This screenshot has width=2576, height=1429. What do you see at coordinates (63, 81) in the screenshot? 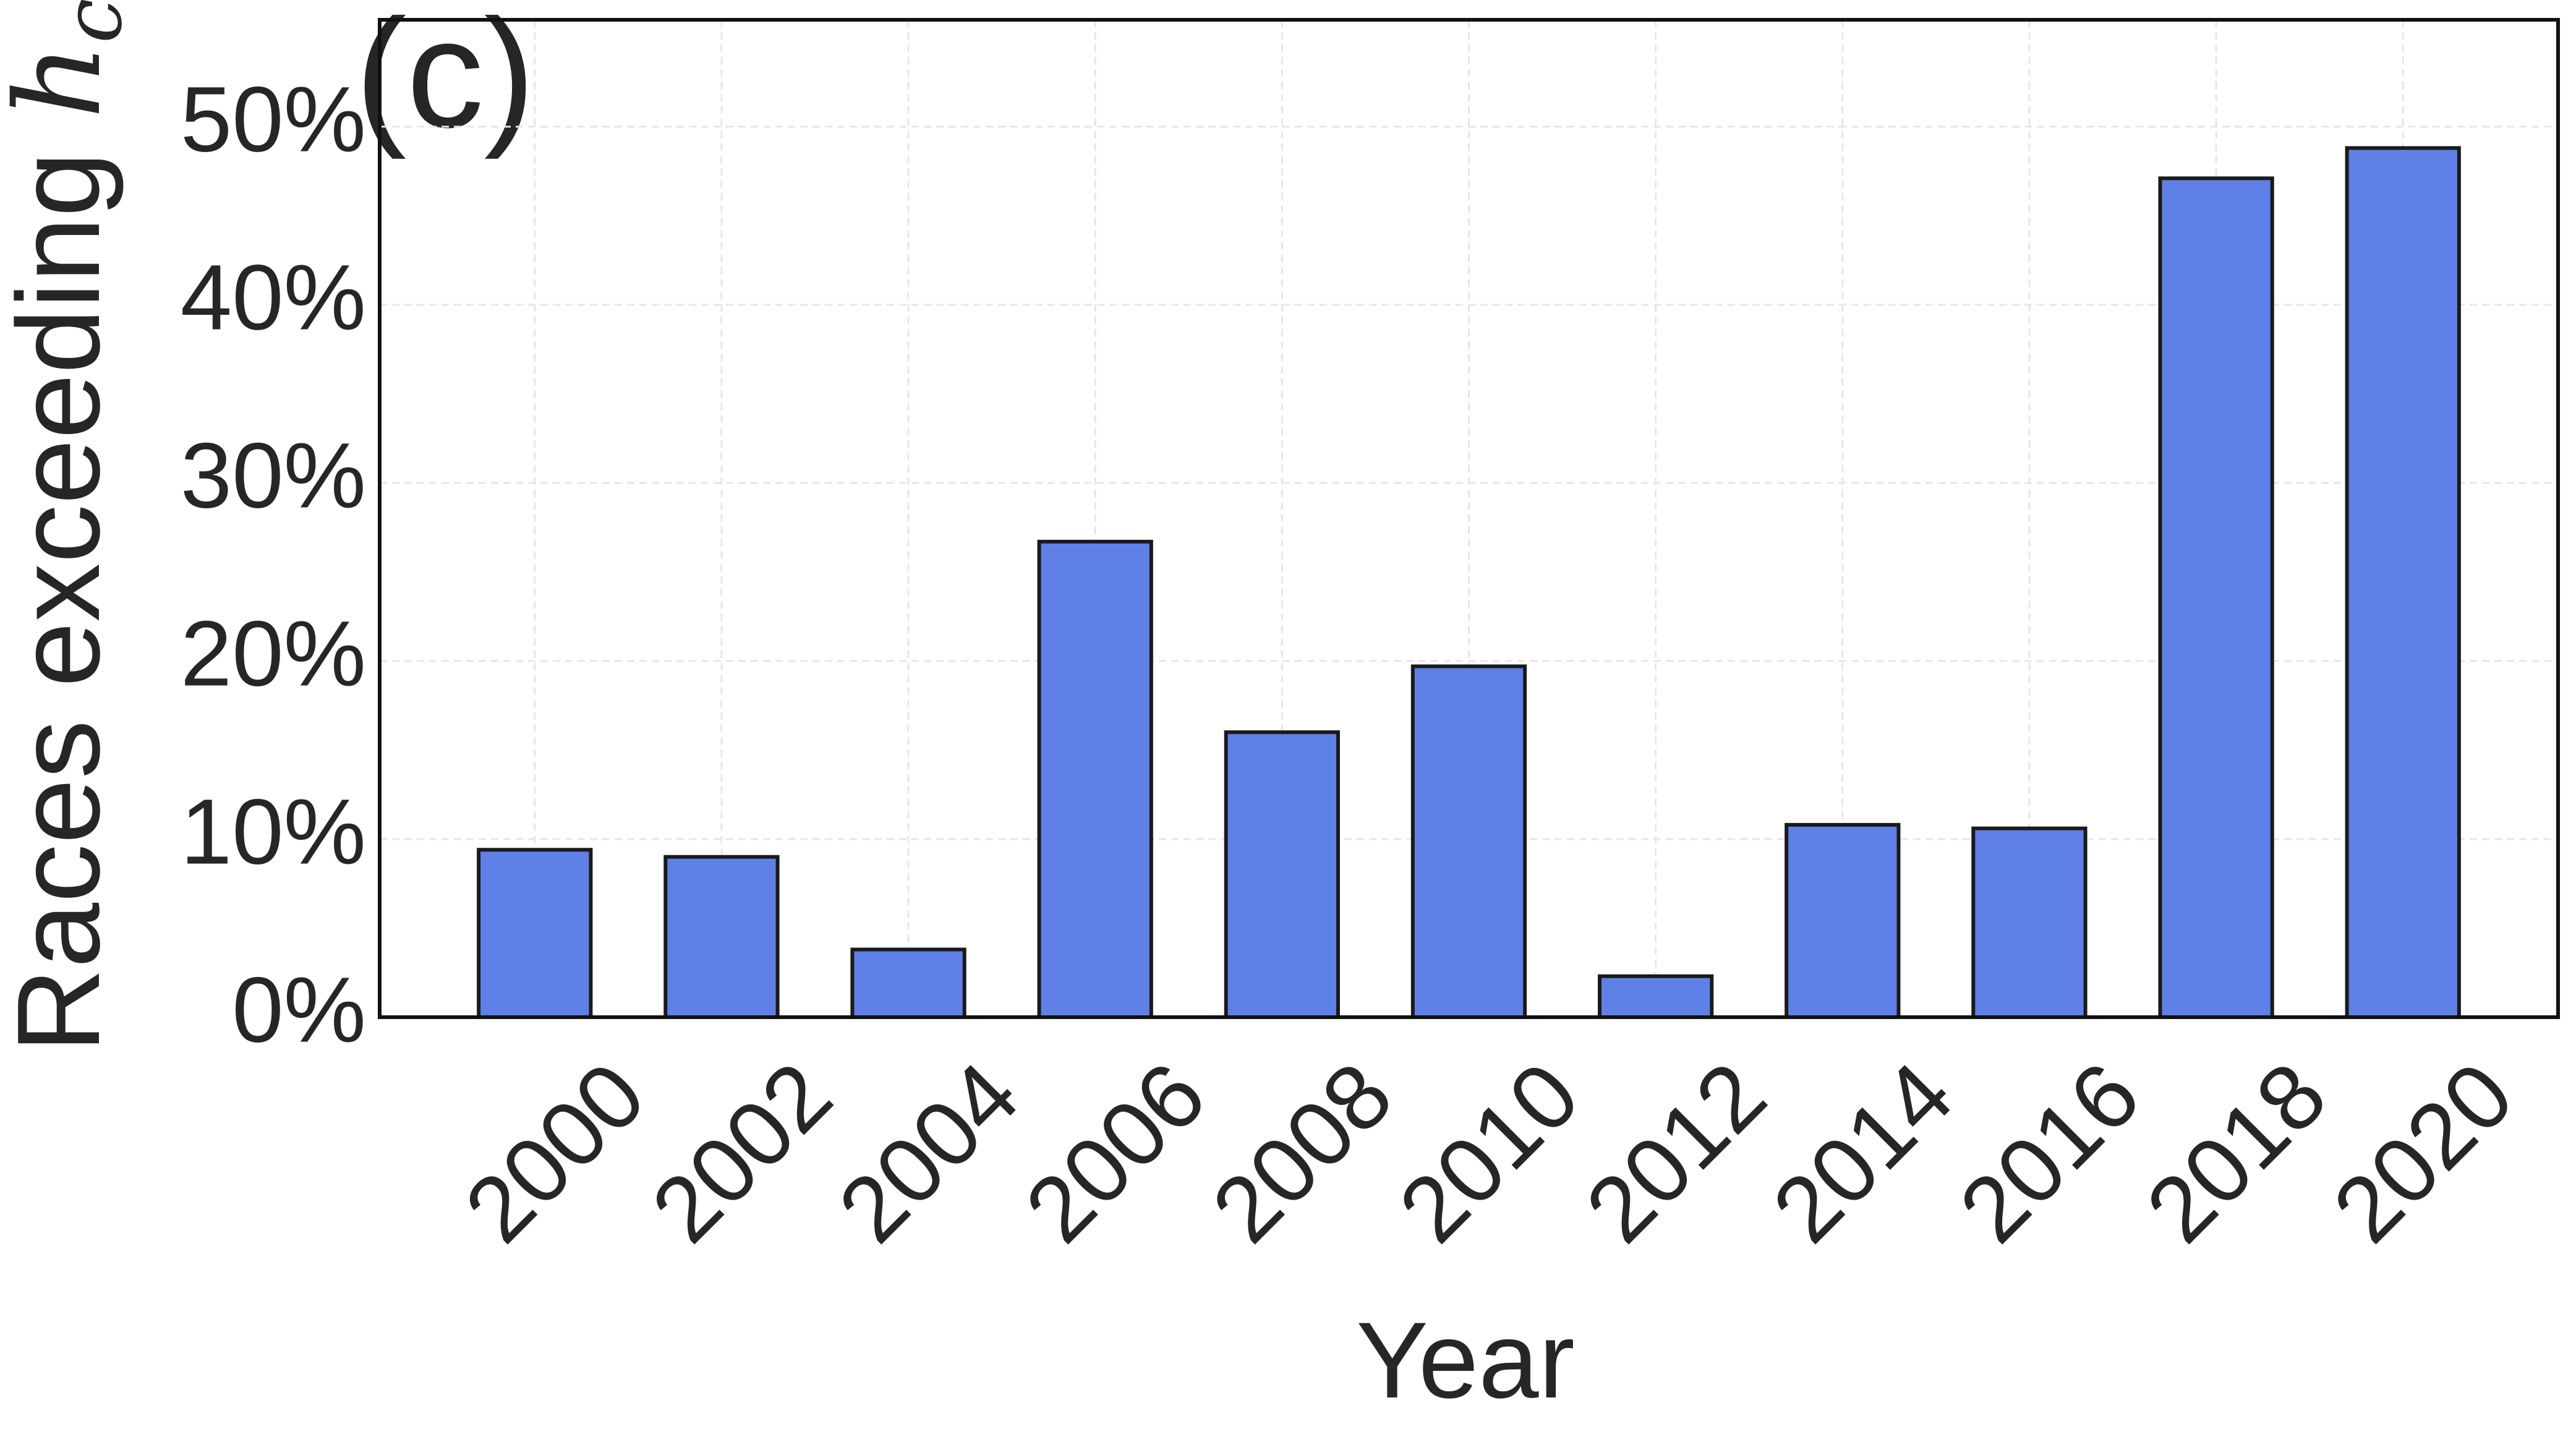
I see `y-axis-label-symbol: h` at bounding box center [63, 81].